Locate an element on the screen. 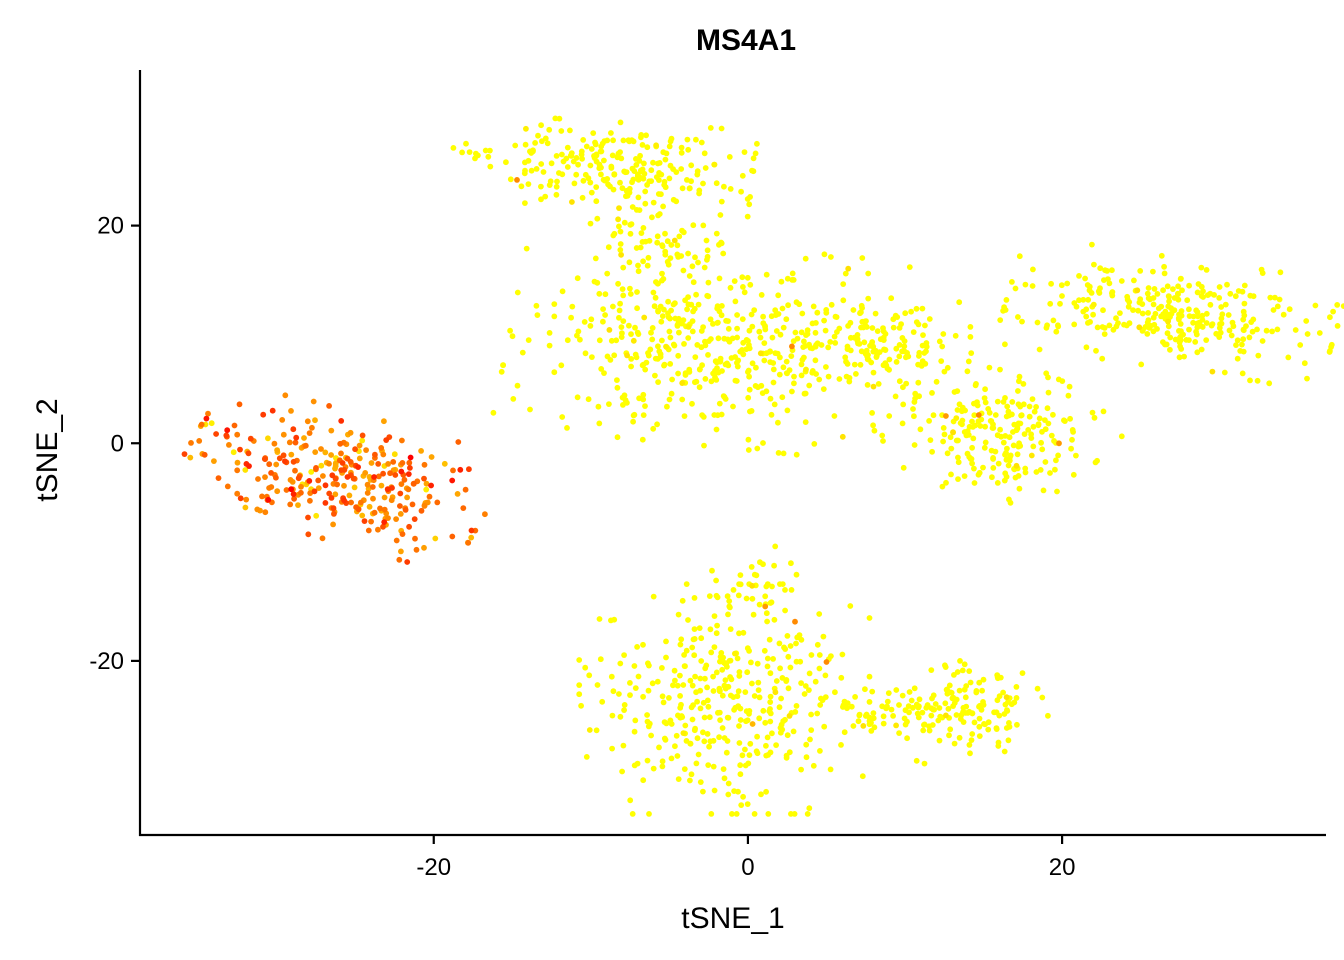 The width and height of the screenshot is (1344, 960). x-tick-label: -20 is located at coordinates (433, 867).